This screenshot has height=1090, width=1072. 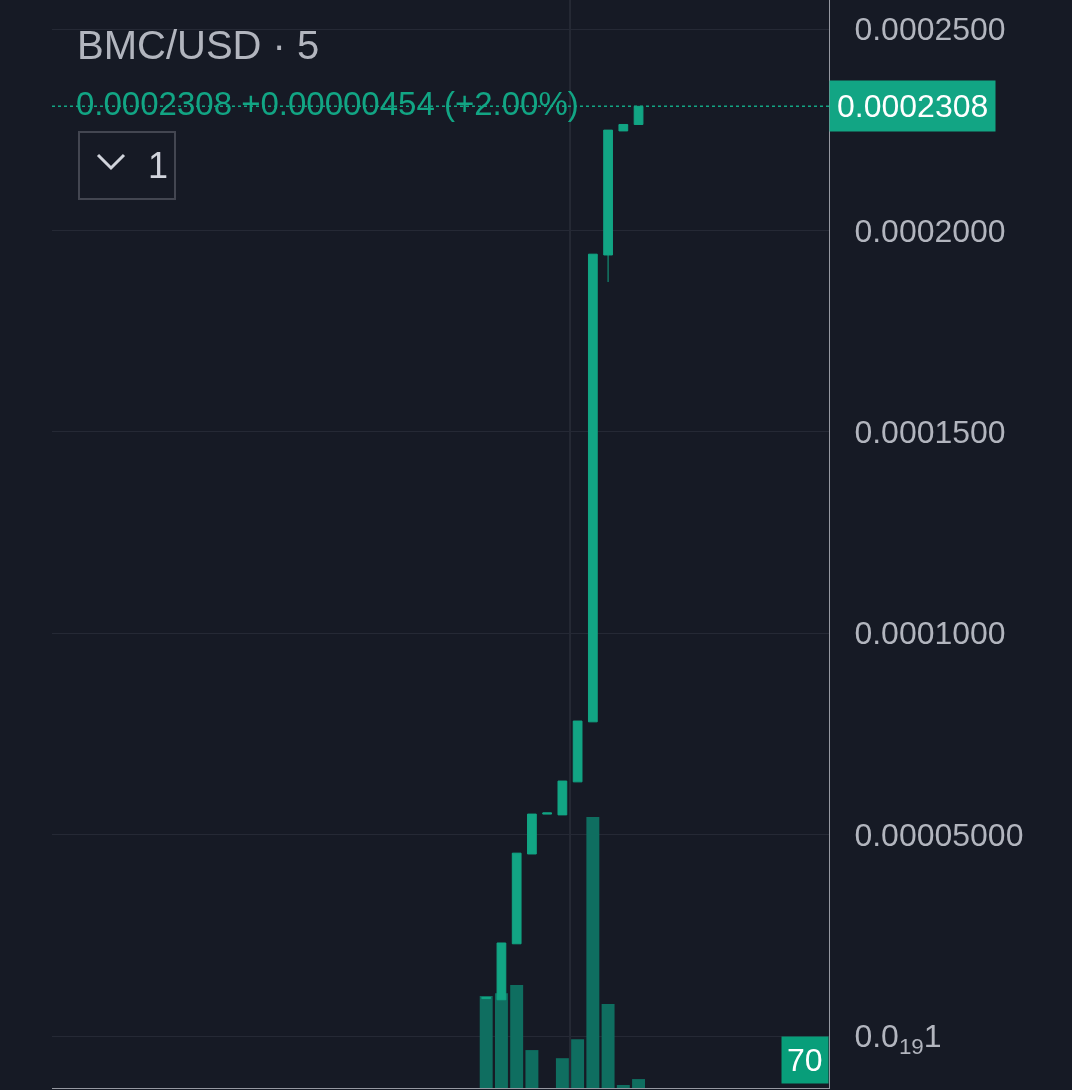 What do you see at coordinates (930, 633) in the screenshot?
I see `y-tick-label: 0.0001000` at bounding box center [930, 633].